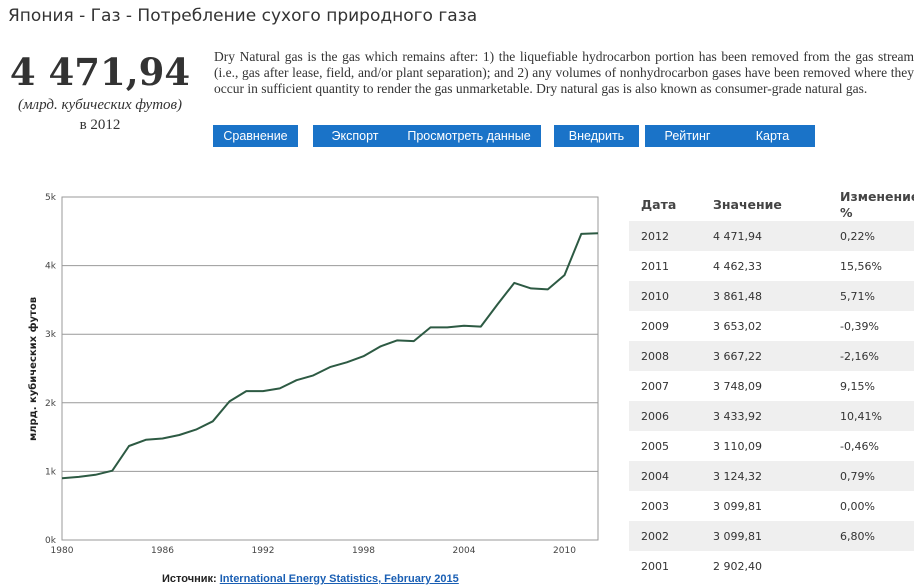  What do you see at coordinates (363, 551) in the screenshot?
I see `x-tick-label: 1998` at bounding box center [363, 551].